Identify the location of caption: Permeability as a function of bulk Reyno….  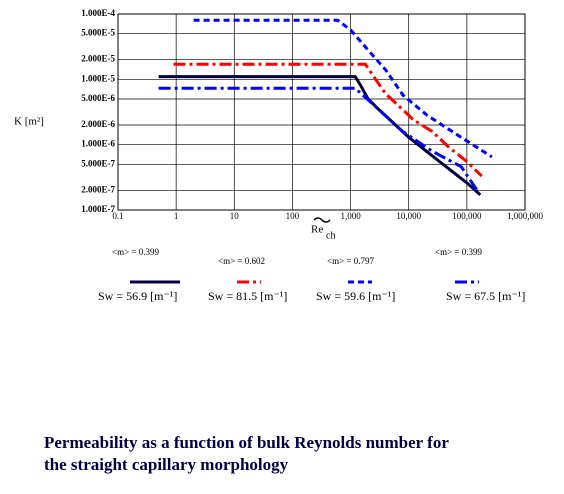
(246, 442).